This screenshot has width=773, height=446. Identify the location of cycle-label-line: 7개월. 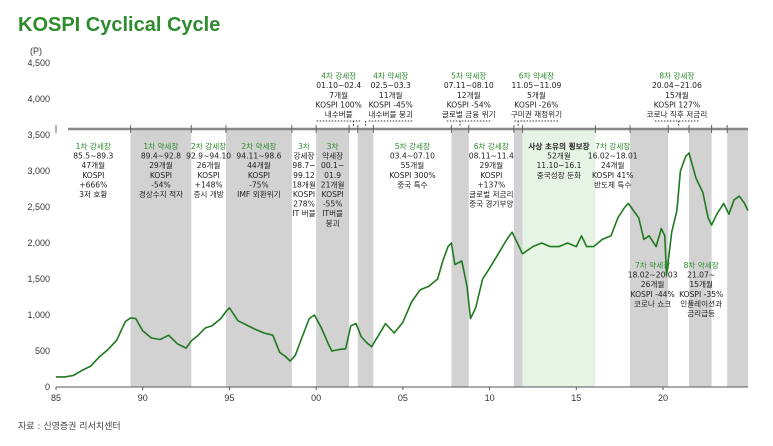
(338, 95).